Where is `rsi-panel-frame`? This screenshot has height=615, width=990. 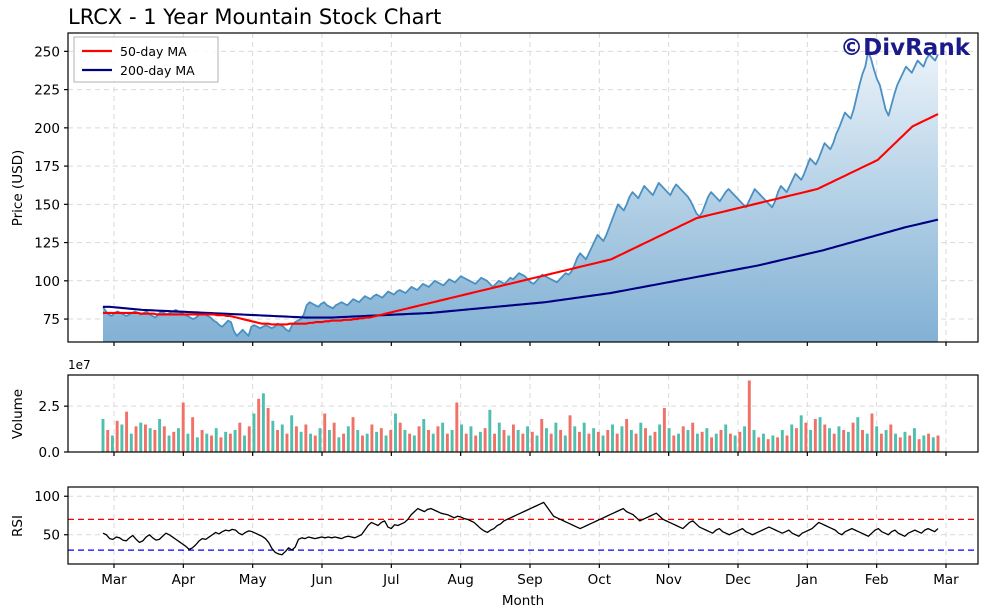 rsi-panel-frame is located at coordinates (523, 525).